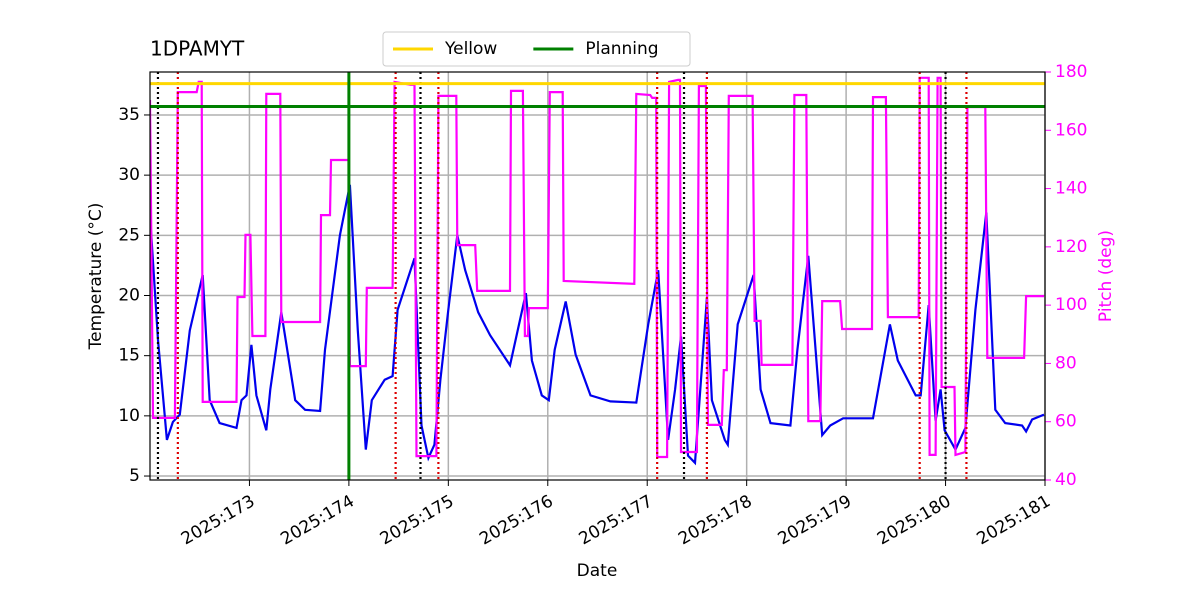  Describe the element at coordinates (129, 175) in the screenshot. I see `y-tick-label: 30` at that location.